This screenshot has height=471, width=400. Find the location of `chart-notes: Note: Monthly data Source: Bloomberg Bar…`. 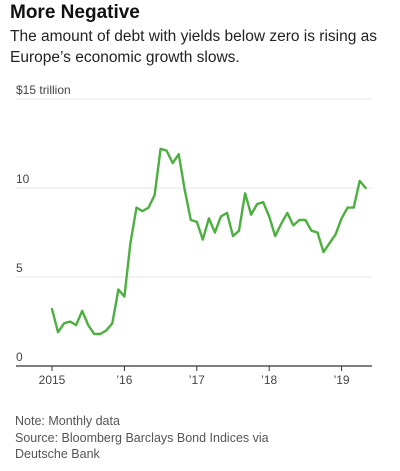

chart-notes: Note: Monthly data Source: Bloomberg Bar… is located at coordinates (142, 438).